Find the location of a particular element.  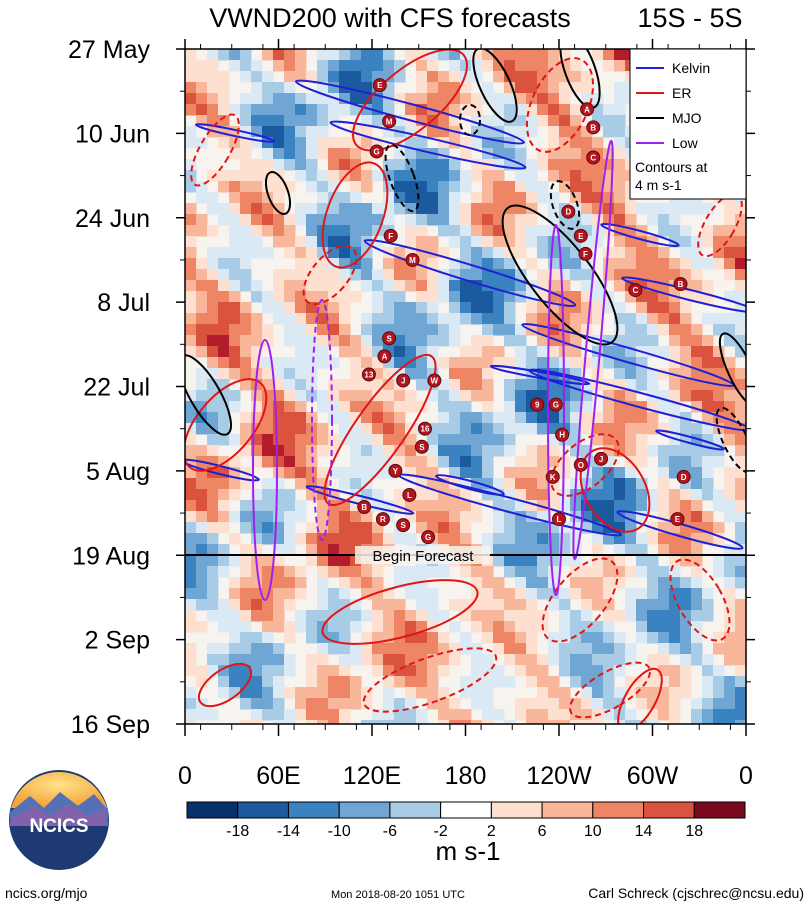

storm-marker: O is located at coordinates (580, 464).